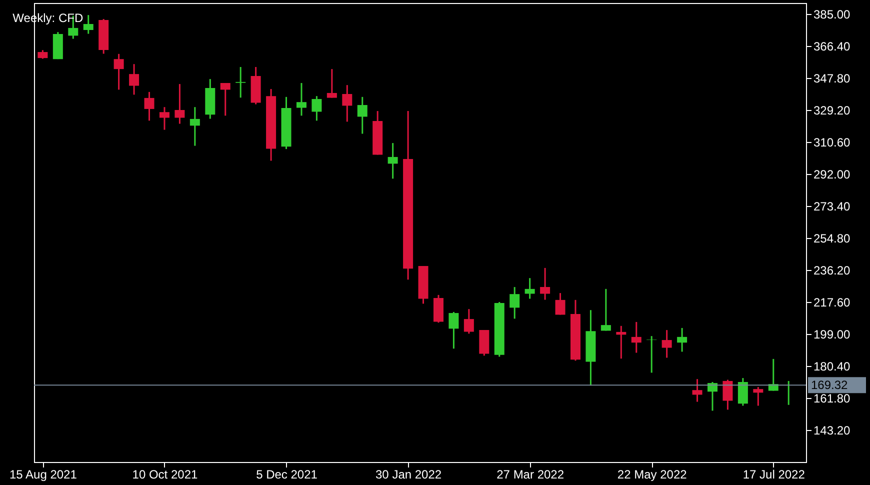 This screenshot has height=485, width=870. I want to click on ref-line-label: 169.32, so click(829, 385).